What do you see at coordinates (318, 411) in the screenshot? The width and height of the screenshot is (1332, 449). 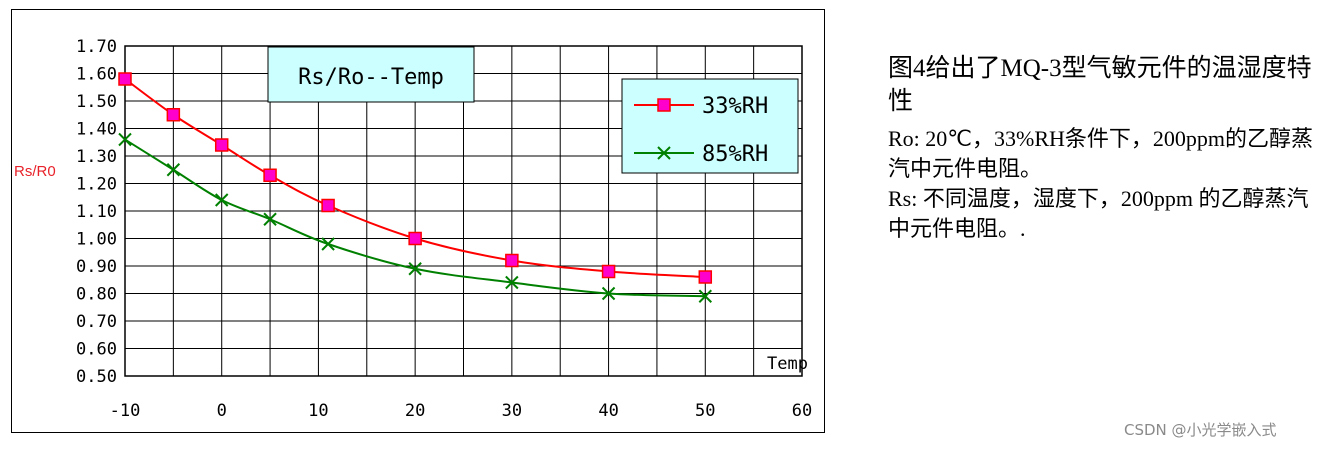 I see `x-tick-label: 10` at bounding box center [318, 411].